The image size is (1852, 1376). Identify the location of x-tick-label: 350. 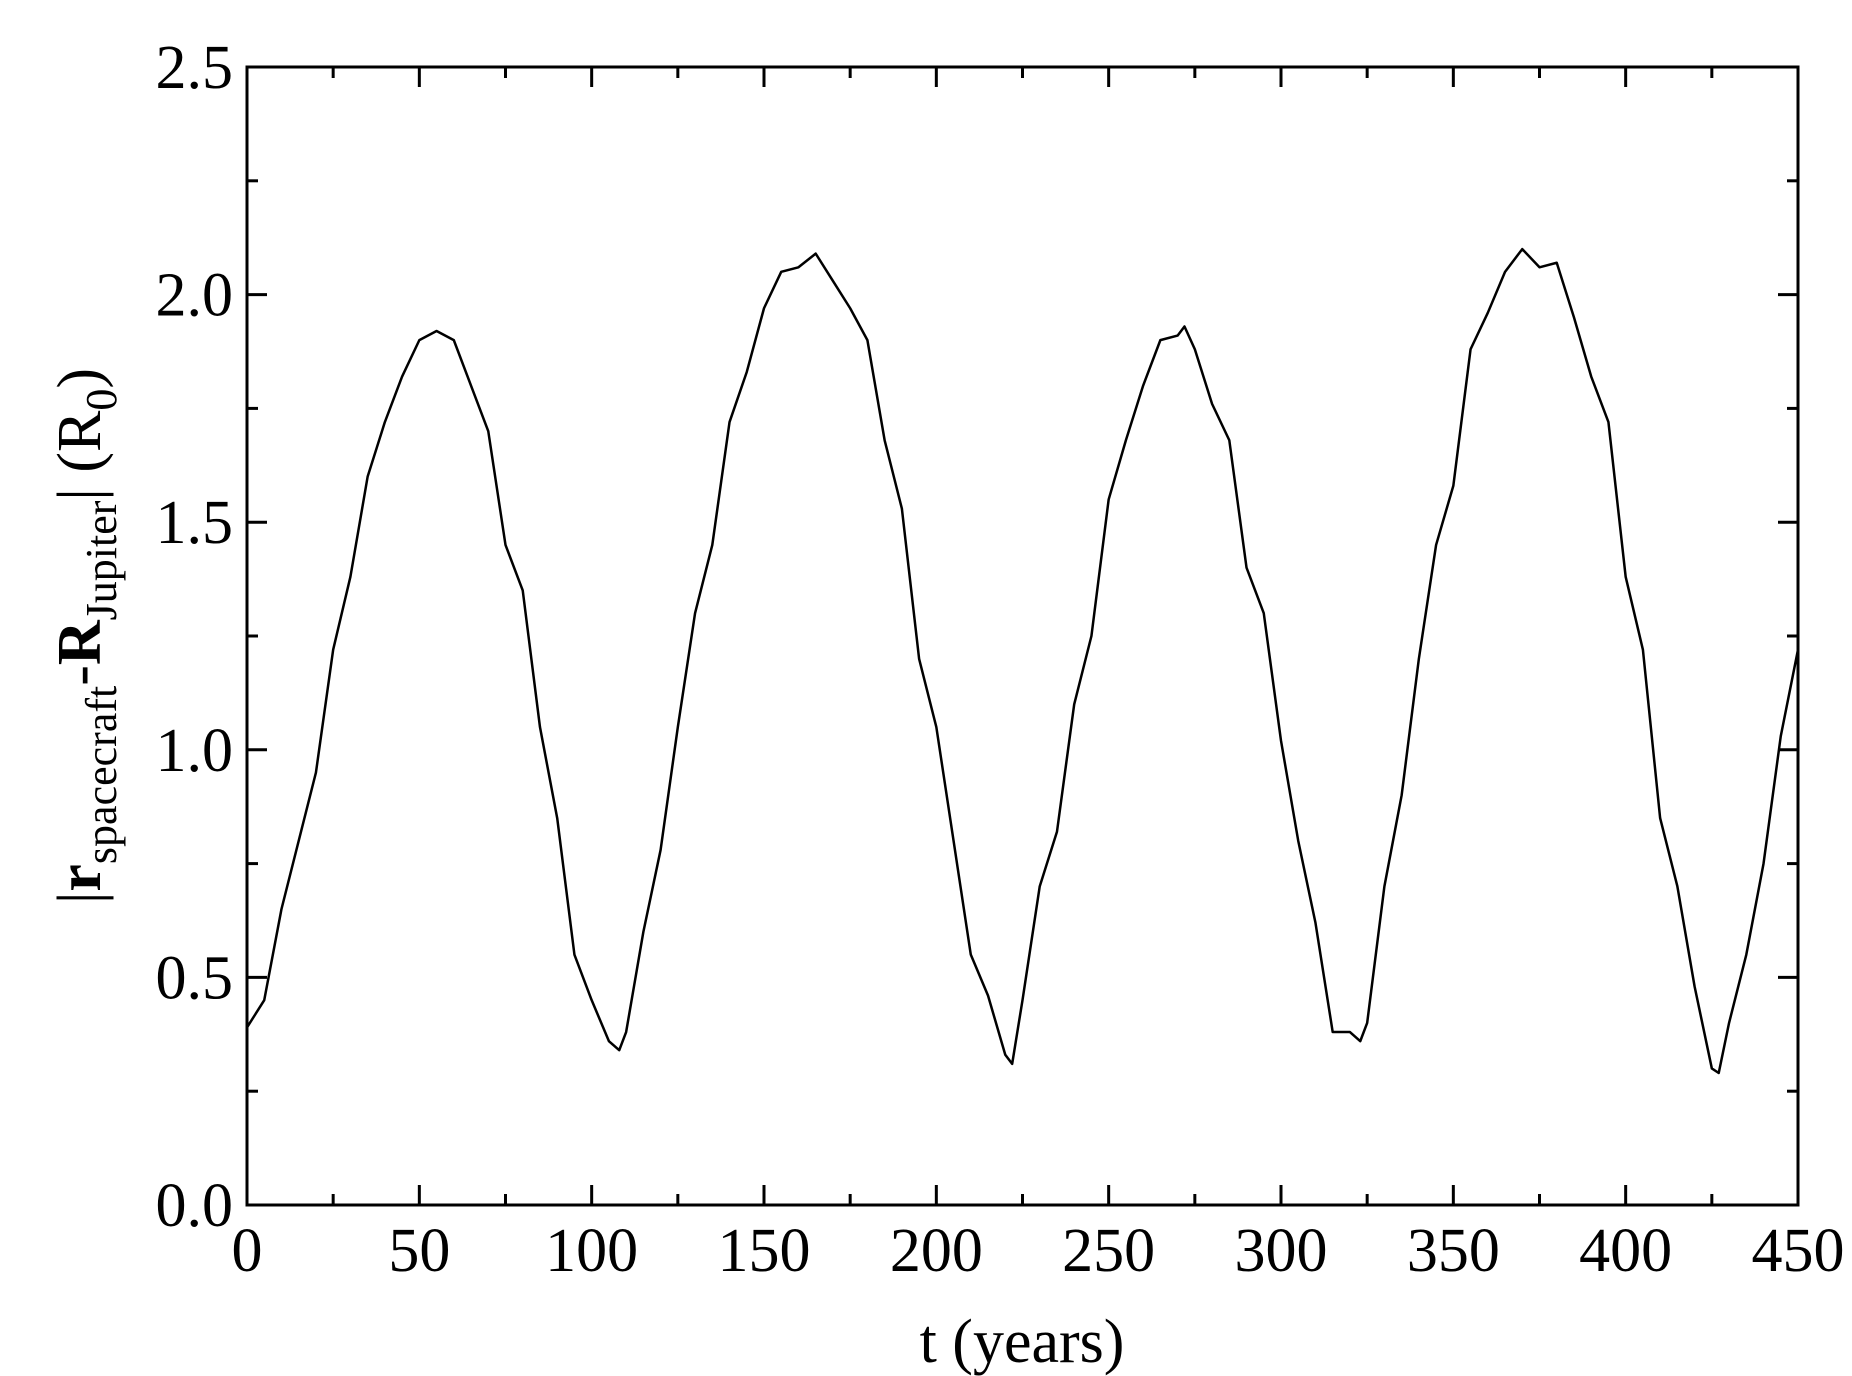
(1453, 1251).